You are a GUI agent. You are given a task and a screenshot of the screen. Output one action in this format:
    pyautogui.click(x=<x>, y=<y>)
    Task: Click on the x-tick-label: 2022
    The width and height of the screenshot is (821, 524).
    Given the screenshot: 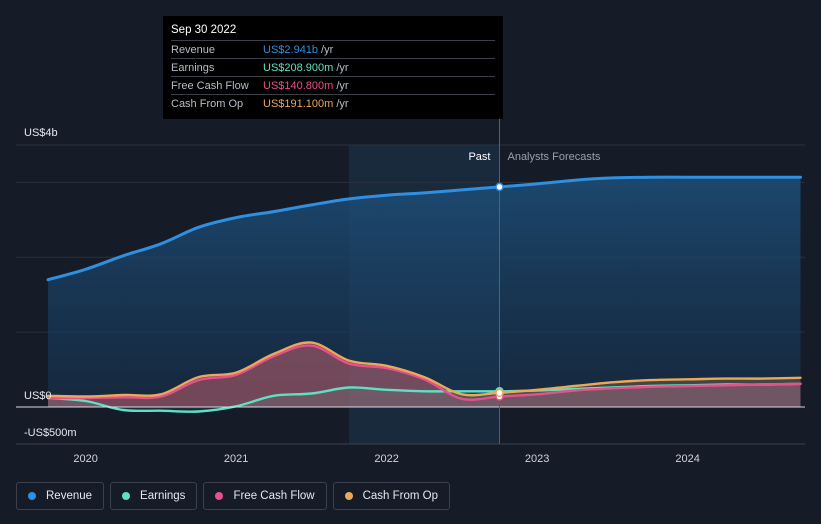 What is the action you would take?
    pyautogui.click(x=386, y=459)
    